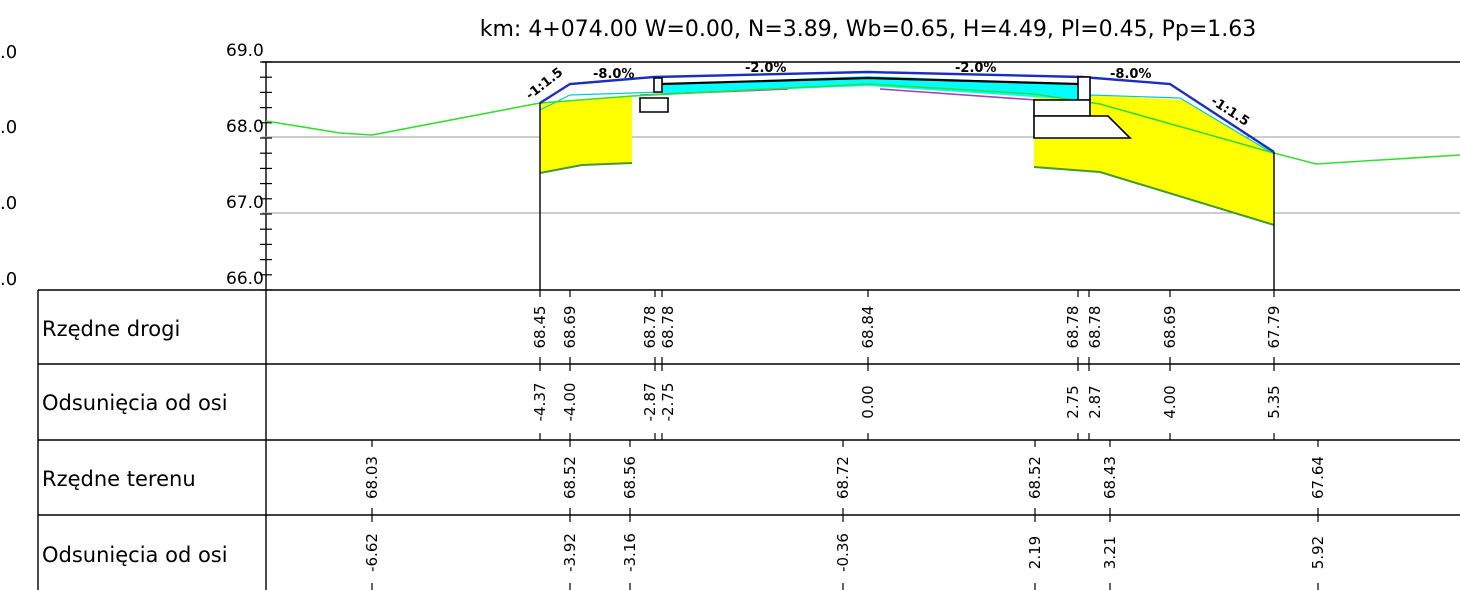 The height and width of the screenshot is (590, 1460). Describe the element at coordinates (650, 402) in the screenshot. I see `road-offset-value: -2.87` at that location.